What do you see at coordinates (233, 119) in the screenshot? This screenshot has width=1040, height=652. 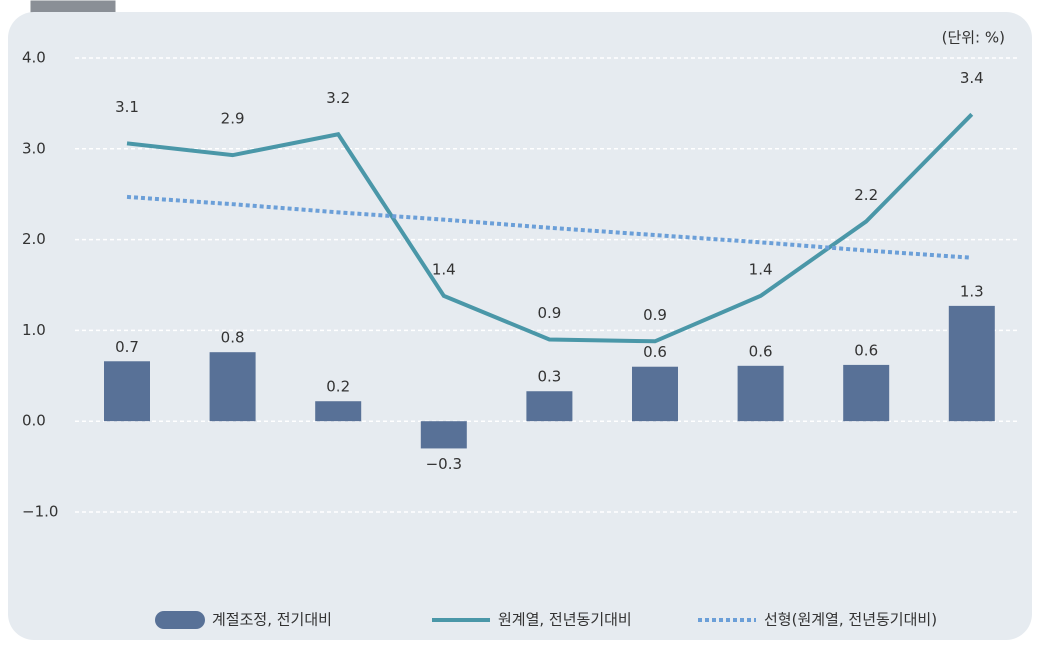 I see `data-label: 2.9` at bounding box center [233, 119].